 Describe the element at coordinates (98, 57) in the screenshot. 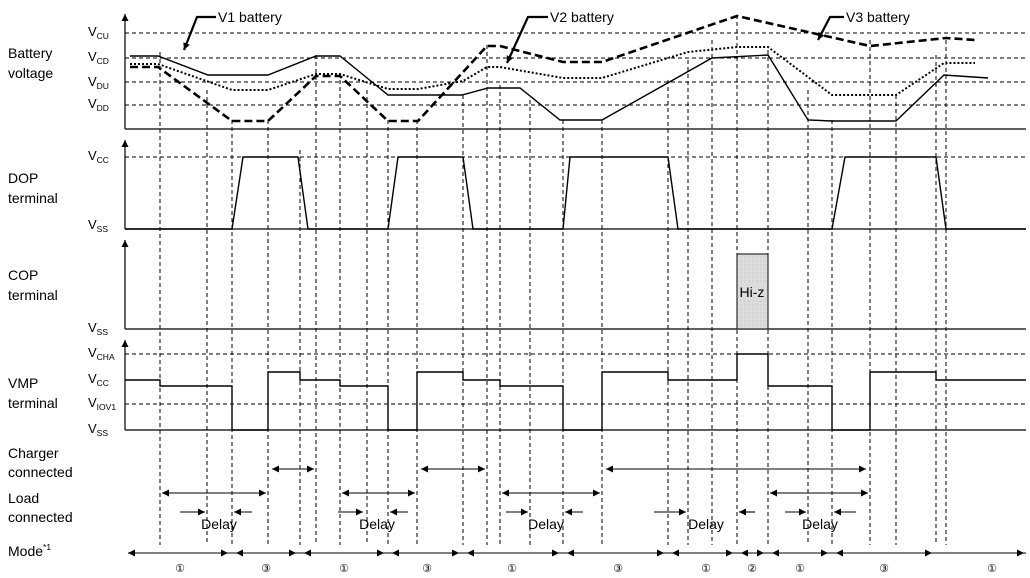

I see `vcd-label: VCD` at that location.